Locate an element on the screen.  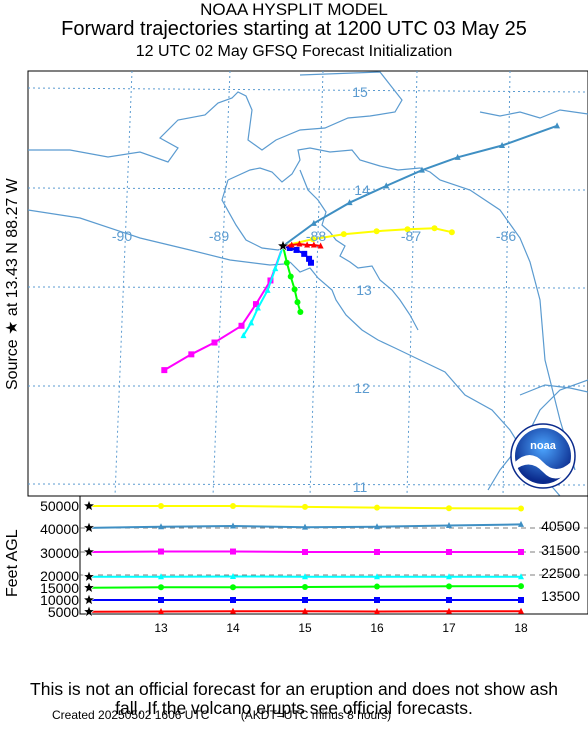
trajectory-5000-point is located at coordinates (313, 244).